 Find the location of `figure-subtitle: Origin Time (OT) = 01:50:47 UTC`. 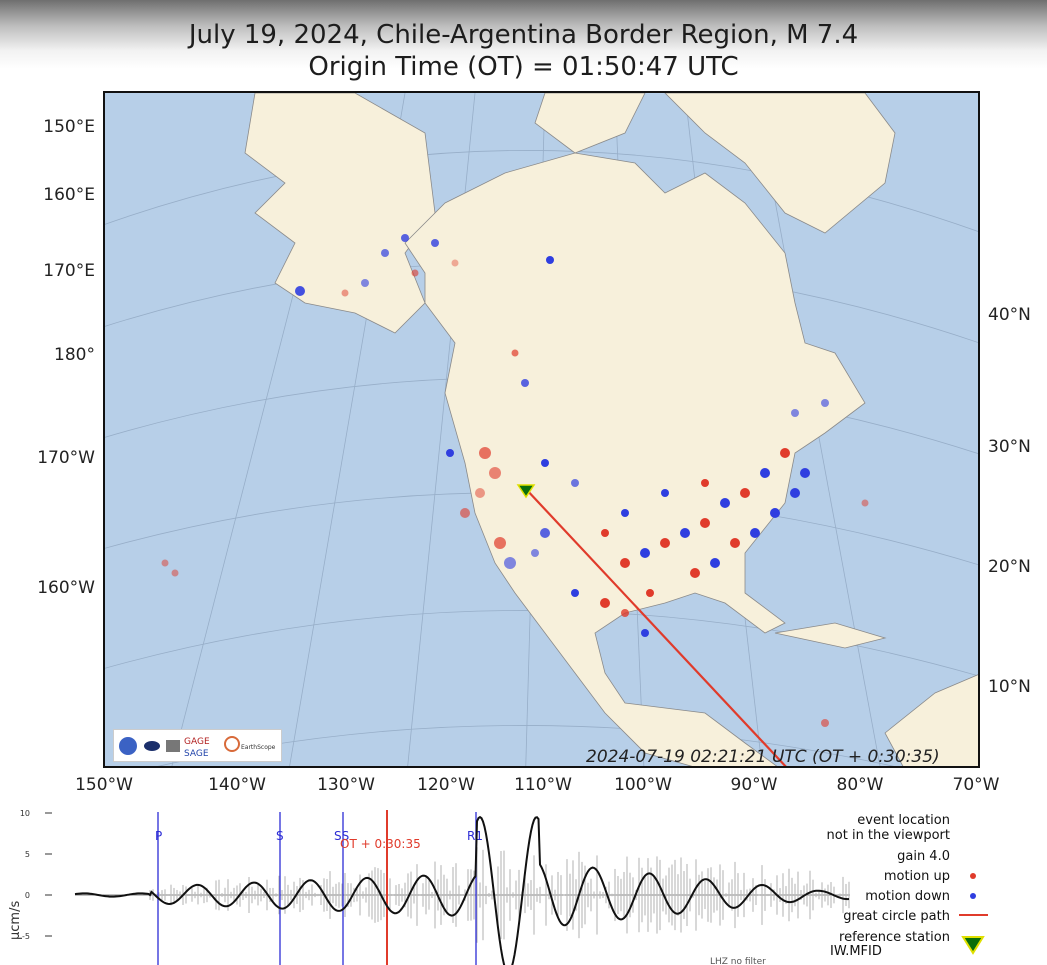

figure-subtitle: Origin Time (OT) = 01:50:47 UTC is located at coordinates (523, 67).